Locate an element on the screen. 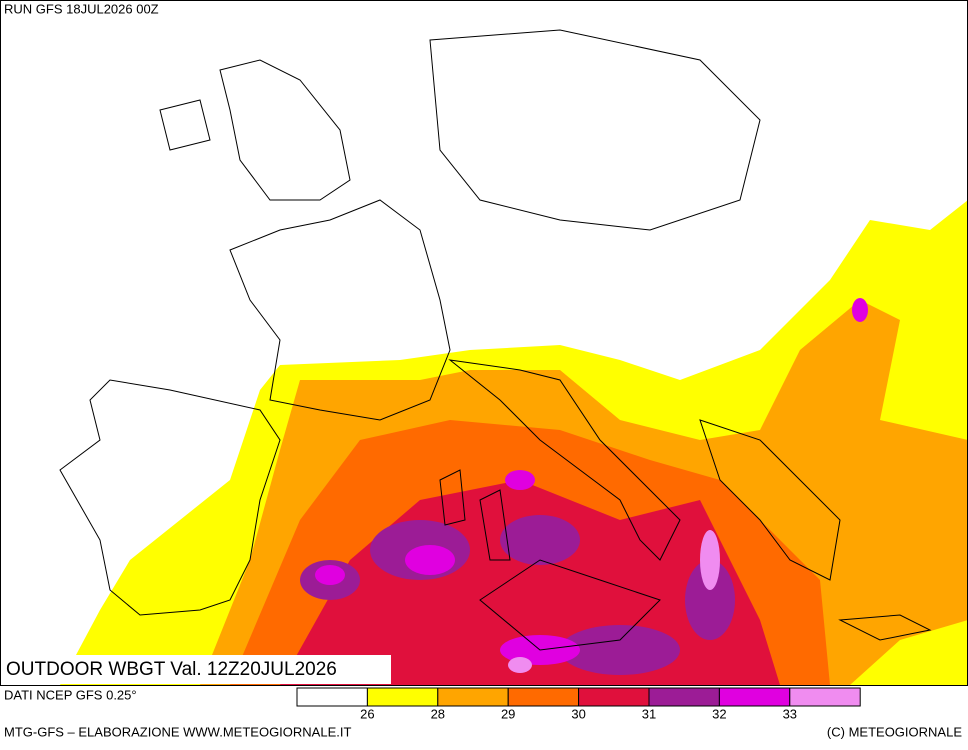 The image size is (968, 750). legend-label: 33 is located at coordinates (790, 713).